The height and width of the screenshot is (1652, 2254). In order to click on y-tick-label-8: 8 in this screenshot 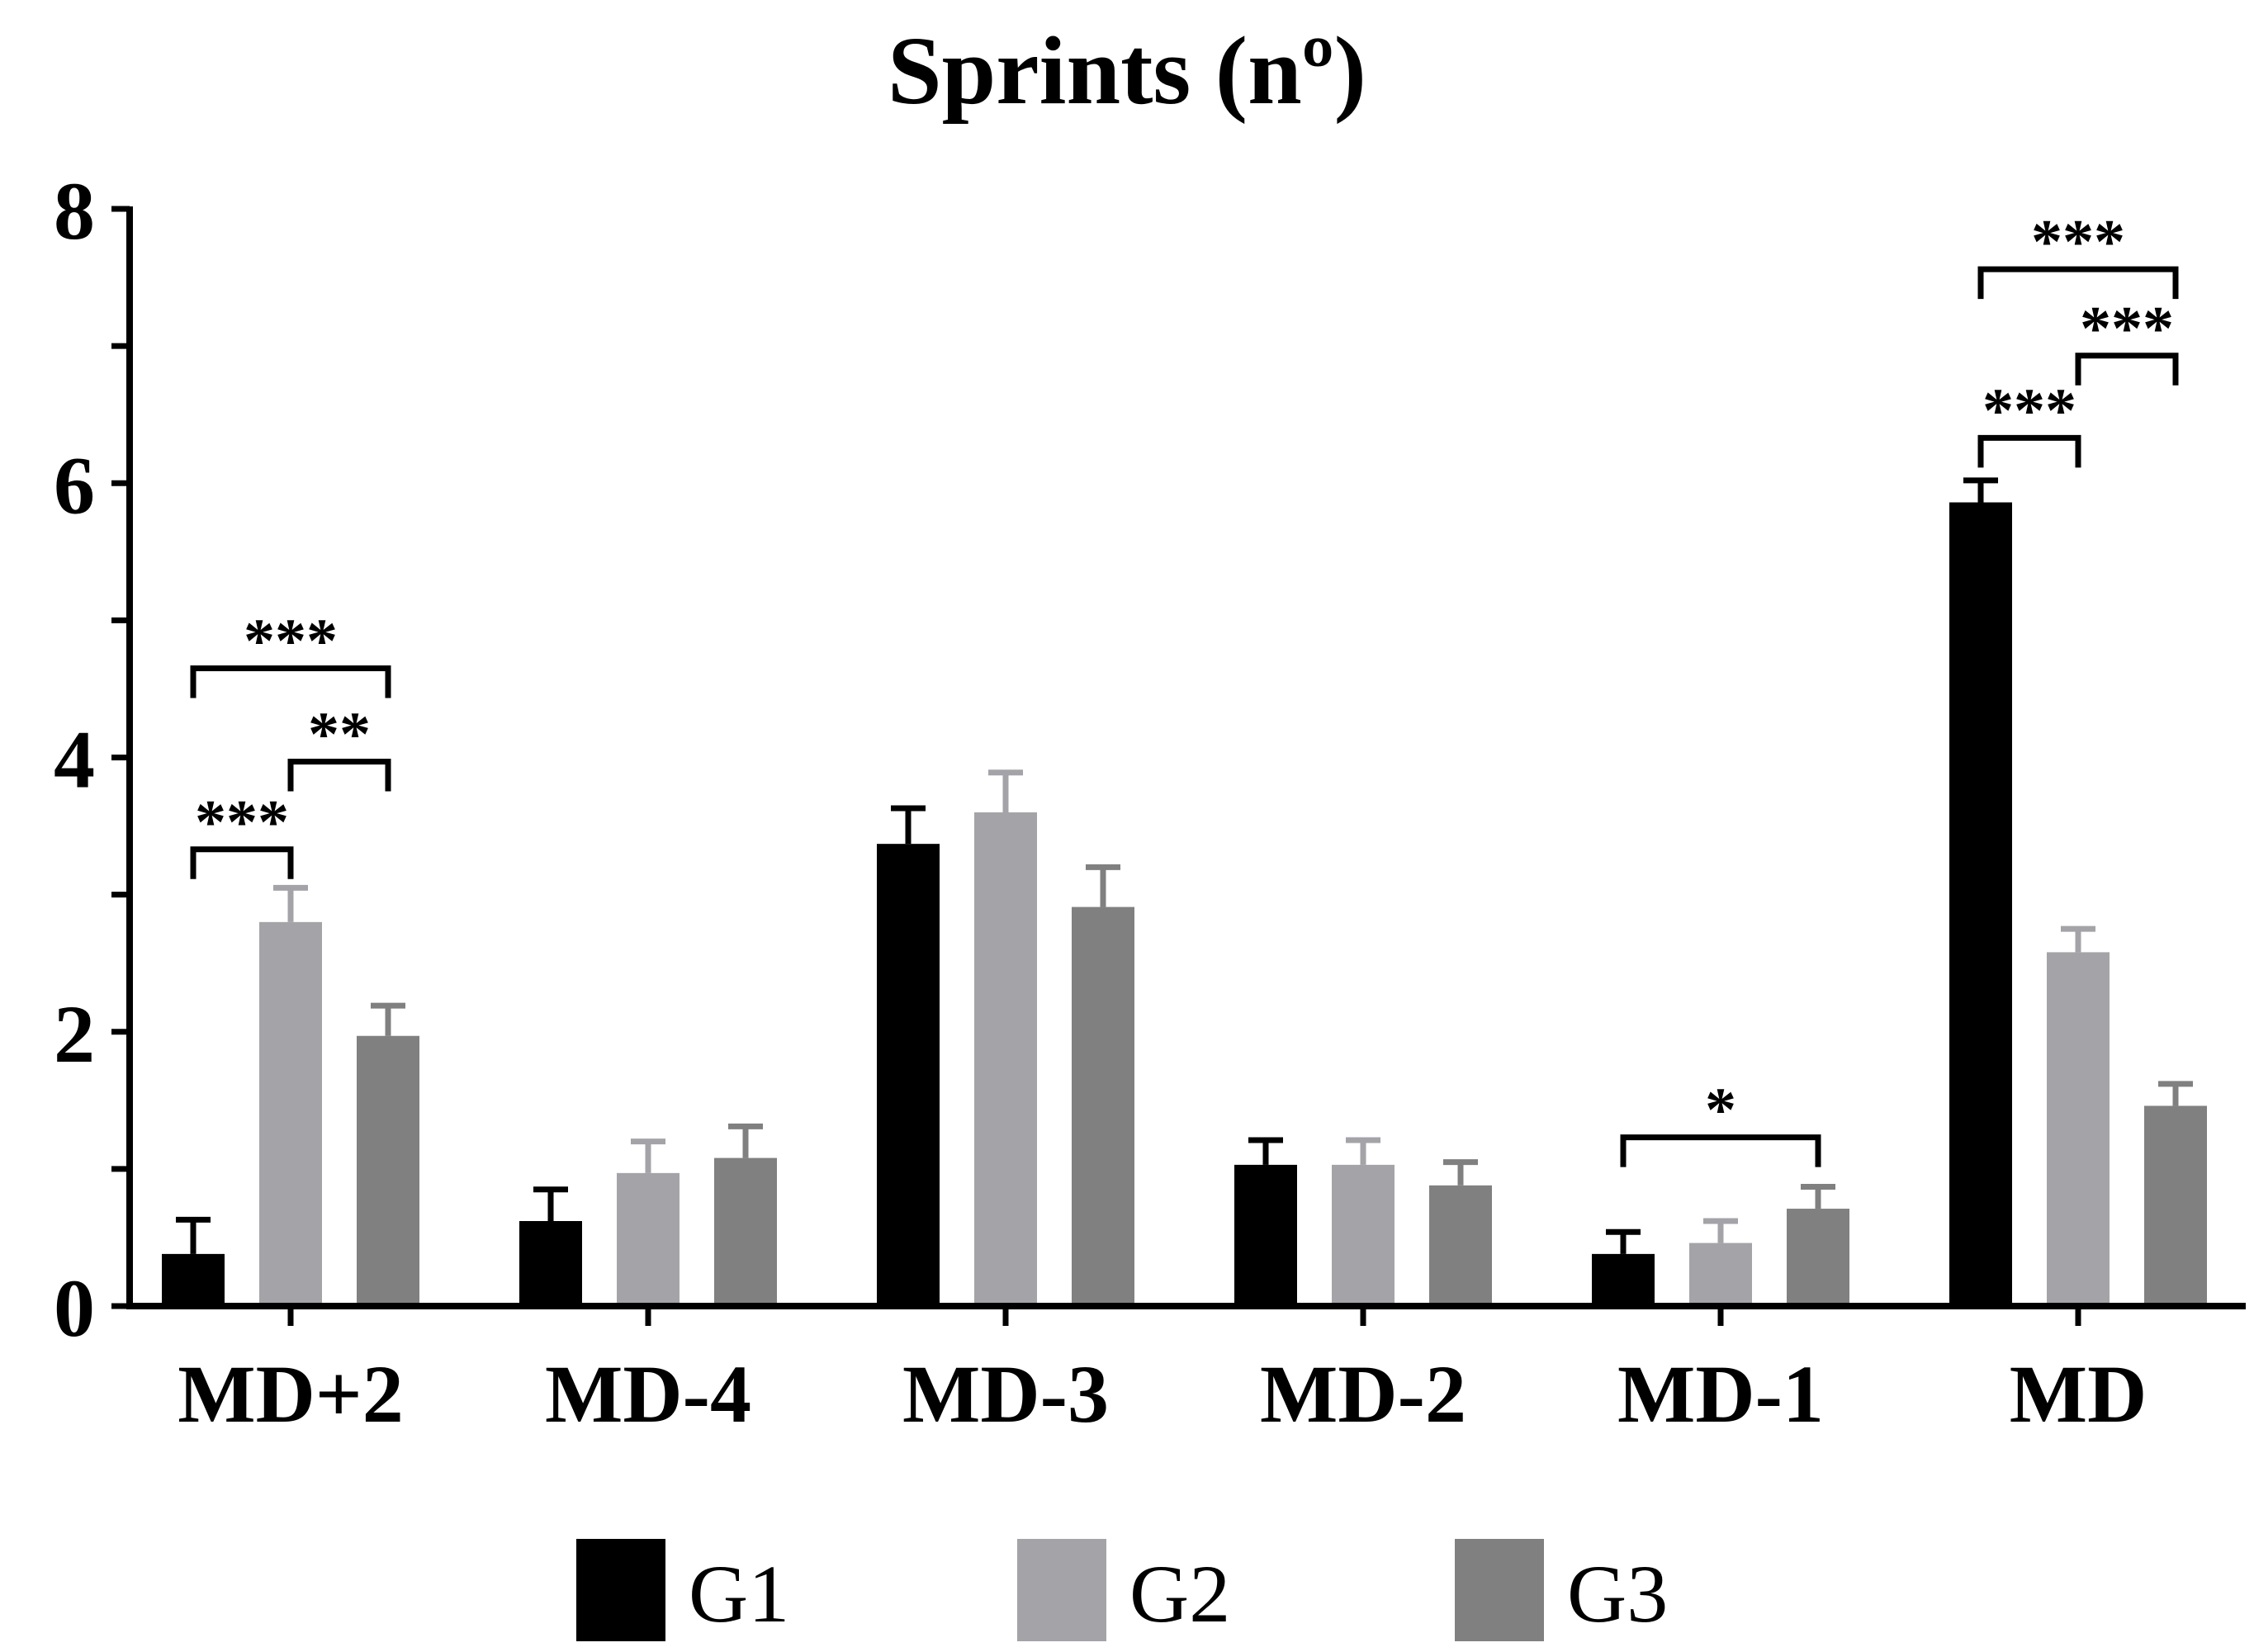, I will do `click(74, 211)`.